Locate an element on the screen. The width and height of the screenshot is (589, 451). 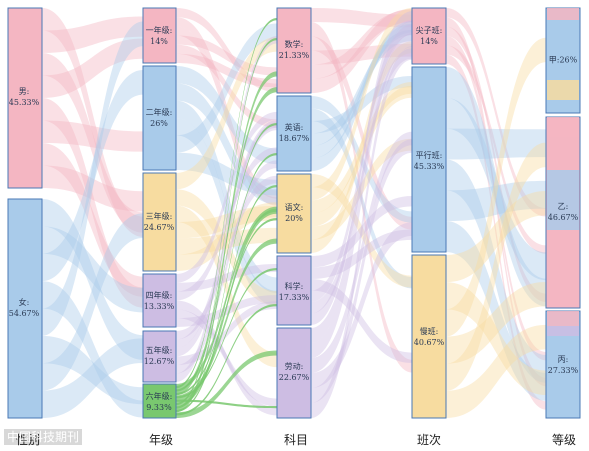
column-title-grade: 年级 is located at coordinates (161, 440).